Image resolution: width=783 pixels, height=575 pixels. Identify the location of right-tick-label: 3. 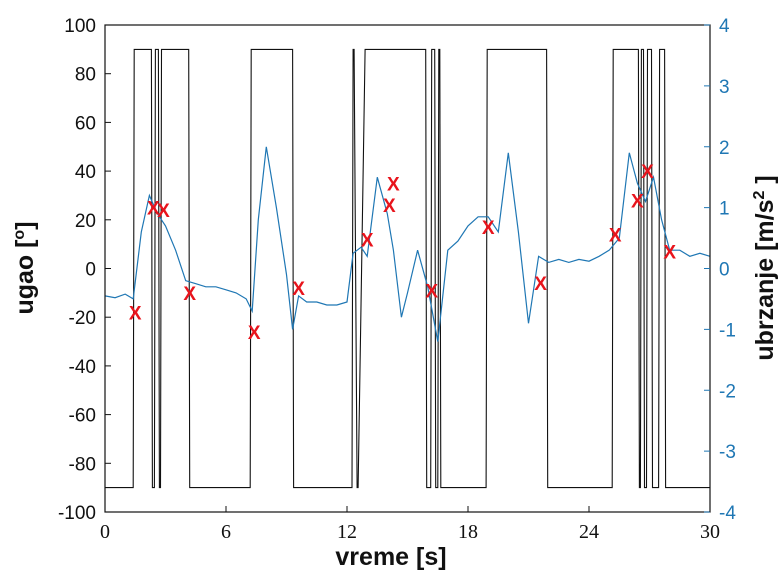
(724, 87).